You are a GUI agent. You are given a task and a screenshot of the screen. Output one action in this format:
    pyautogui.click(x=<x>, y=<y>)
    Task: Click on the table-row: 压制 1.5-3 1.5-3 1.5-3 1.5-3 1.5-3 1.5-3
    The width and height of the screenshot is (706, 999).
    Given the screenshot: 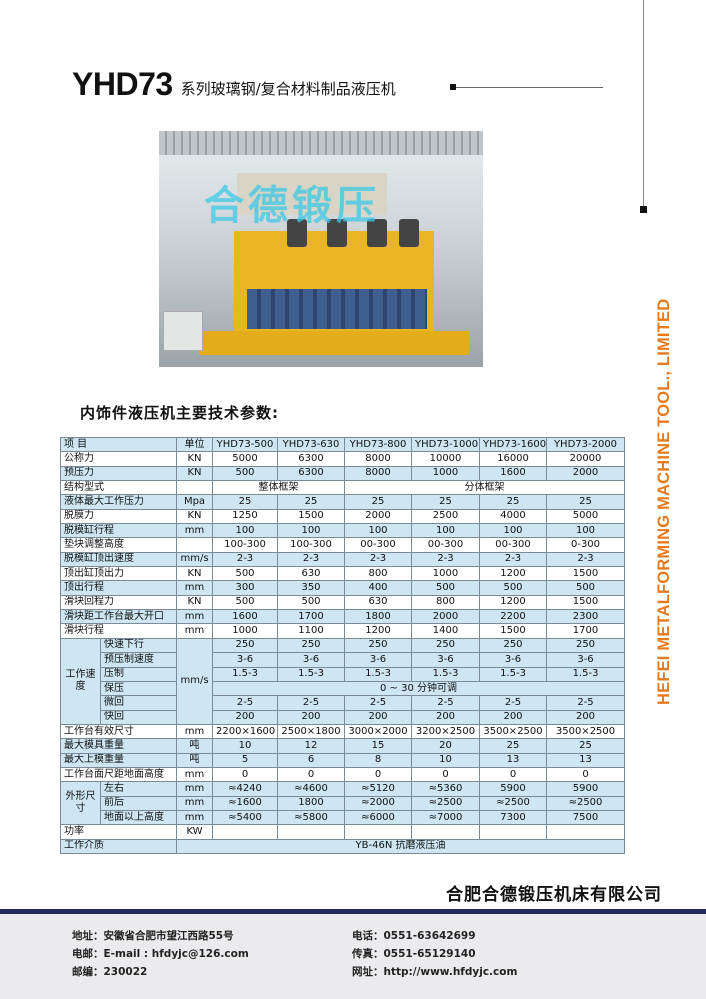 What is the action you would take?
    pyautogui.click(x=343, y=674)
    